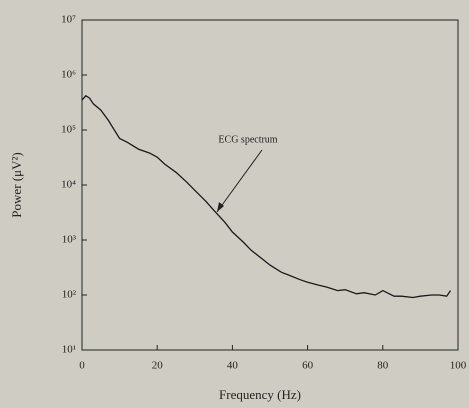 The height and width of the screenshot is (408, 469). Describe the element at coordinates (82, 366) in the screenshot. I see `x-tick-label: 0` at that location.